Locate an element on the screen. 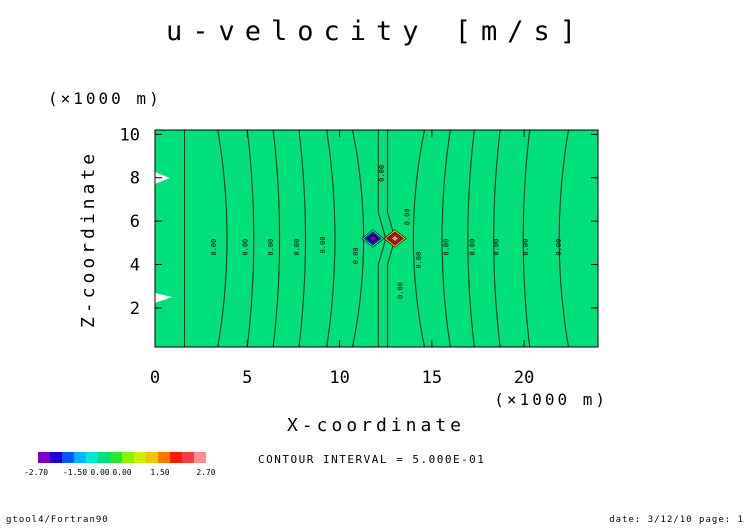 Image resolution: width=752 pixels, height=532 pixels. y-tick-labels: 2 4 6 8 10 is located at coordinates (130, 222).